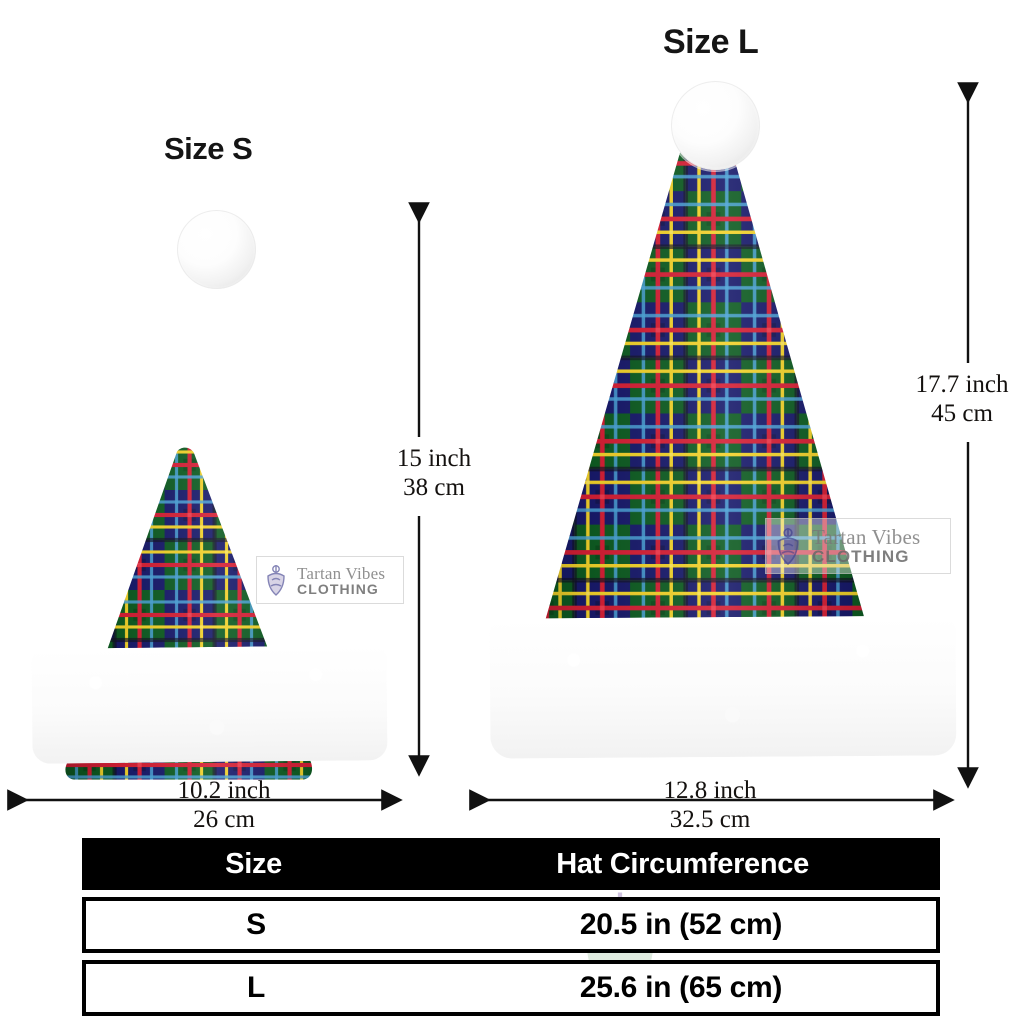 The height and width of the screenshot is (1020, 1020). I want to click on pom-pom-large, so click(715, 125).